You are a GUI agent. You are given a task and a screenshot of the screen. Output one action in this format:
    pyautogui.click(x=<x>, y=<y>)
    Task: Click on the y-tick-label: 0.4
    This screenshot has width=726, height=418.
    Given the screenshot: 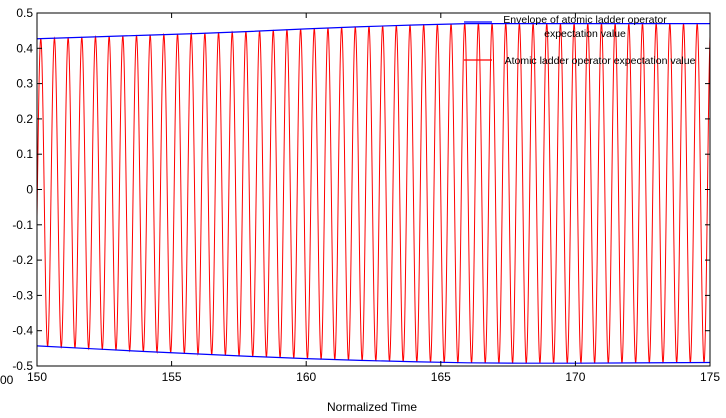 What is the action you would take?
    pyautogui.click(x=24, y=48)
    